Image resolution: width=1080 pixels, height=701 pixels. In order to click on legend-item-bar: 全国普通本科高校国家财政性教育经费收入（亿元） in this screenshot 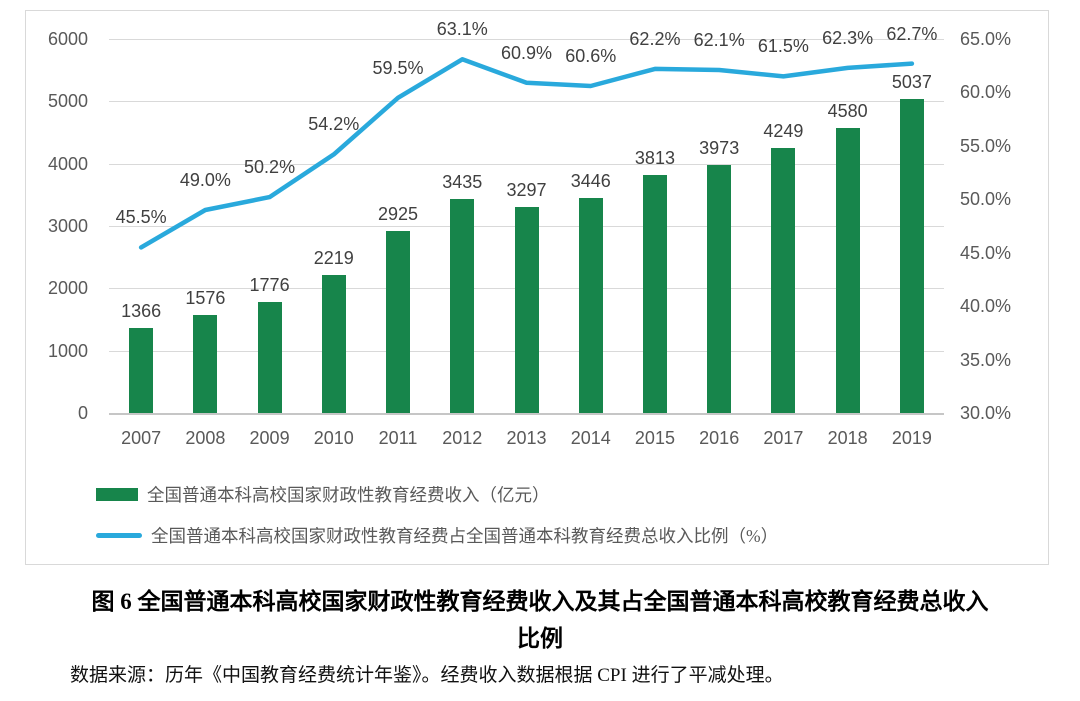, I will do `click(323, 494)`.